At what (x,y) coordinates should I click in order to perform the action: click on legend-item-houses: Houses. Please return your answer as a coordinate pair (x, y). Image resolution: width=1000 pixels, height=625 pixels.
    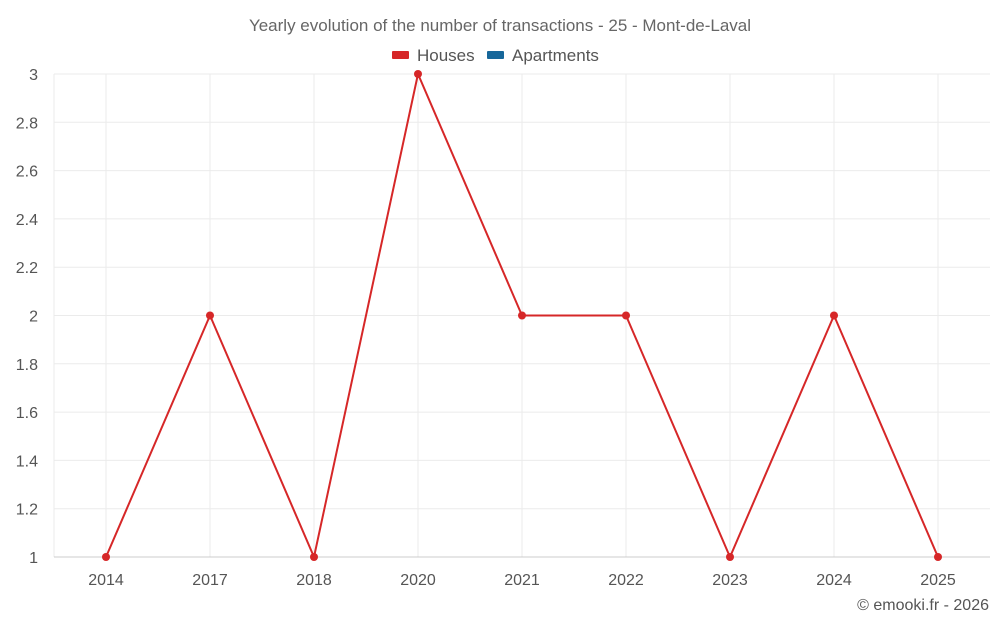
    Looking at the image, I should click on (433, 55).